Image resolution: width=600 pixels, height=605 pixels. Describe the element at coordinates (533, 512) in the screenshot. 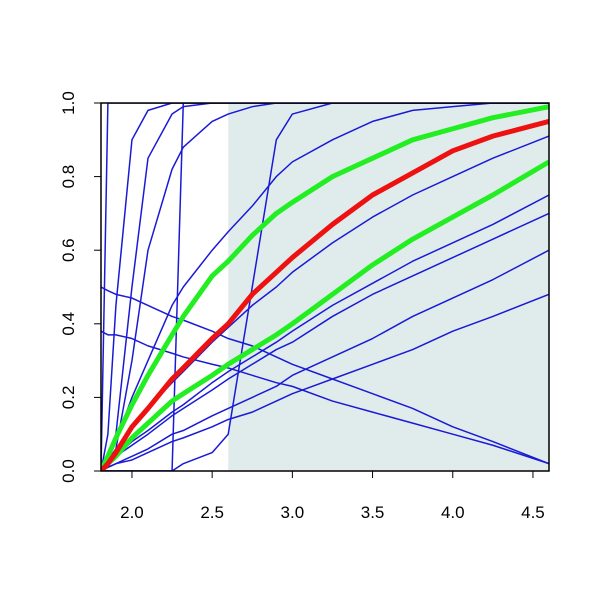

I see `x-tick-label: 4.5` at that location.